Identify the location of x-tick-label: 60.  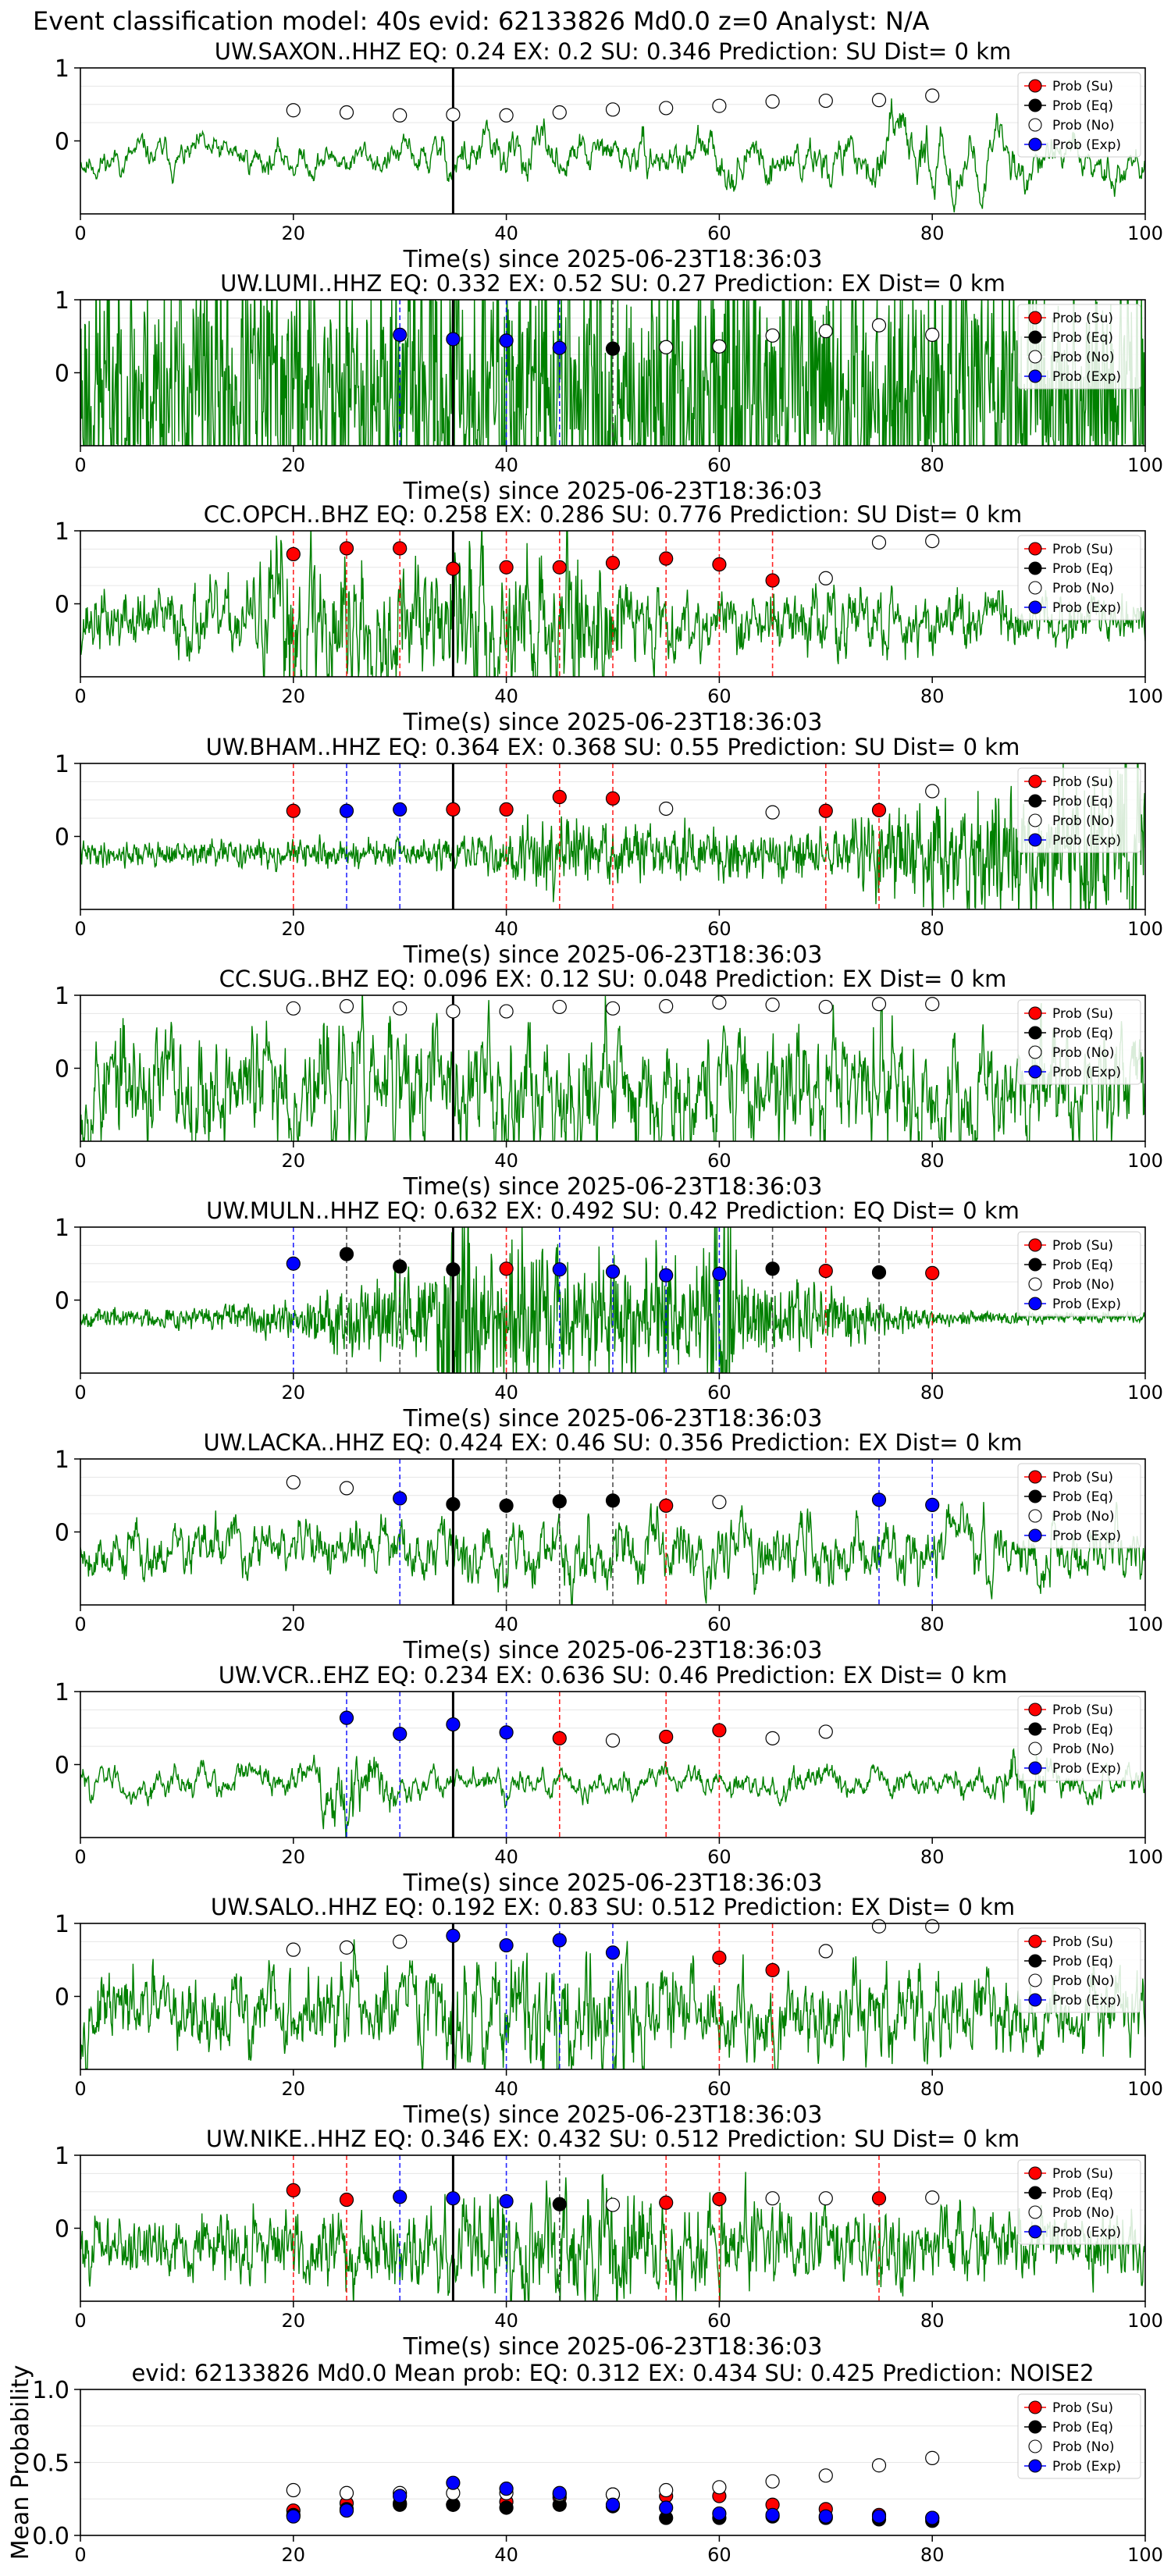
(719, 1624).